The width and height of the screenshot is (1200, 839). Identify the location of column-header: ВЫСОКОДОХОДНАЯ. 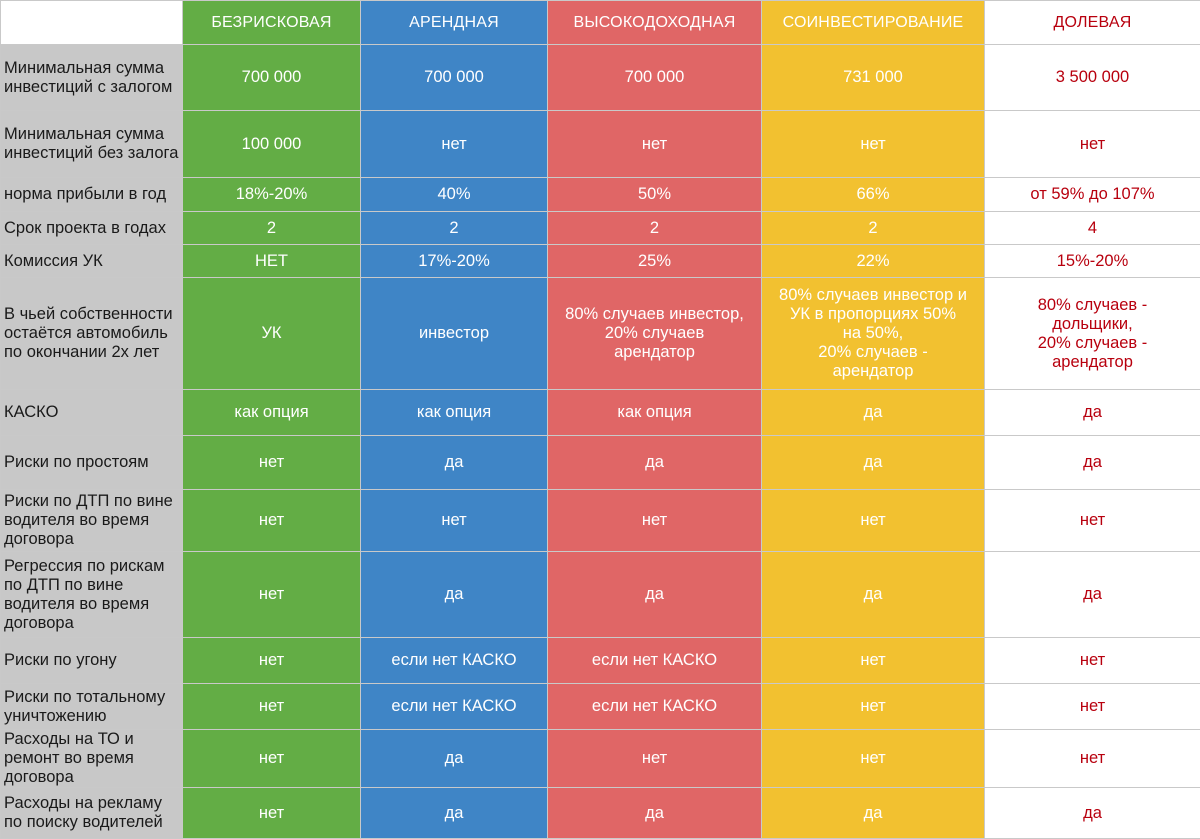
(655, 23).